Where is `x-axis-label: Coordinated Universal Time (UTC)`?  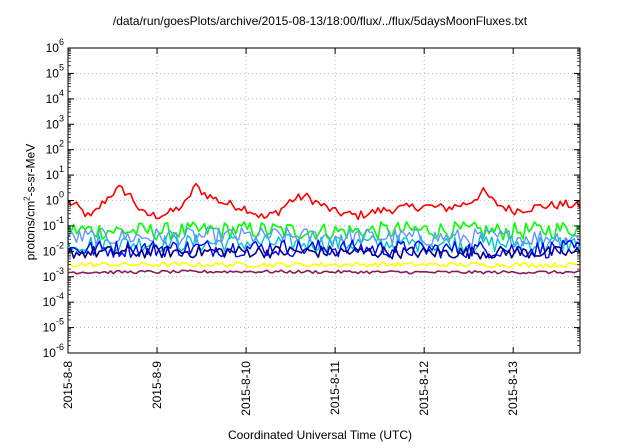
x-axis-label: Coordinated Universal Time (UTC) is located at coordinates (320, 435).